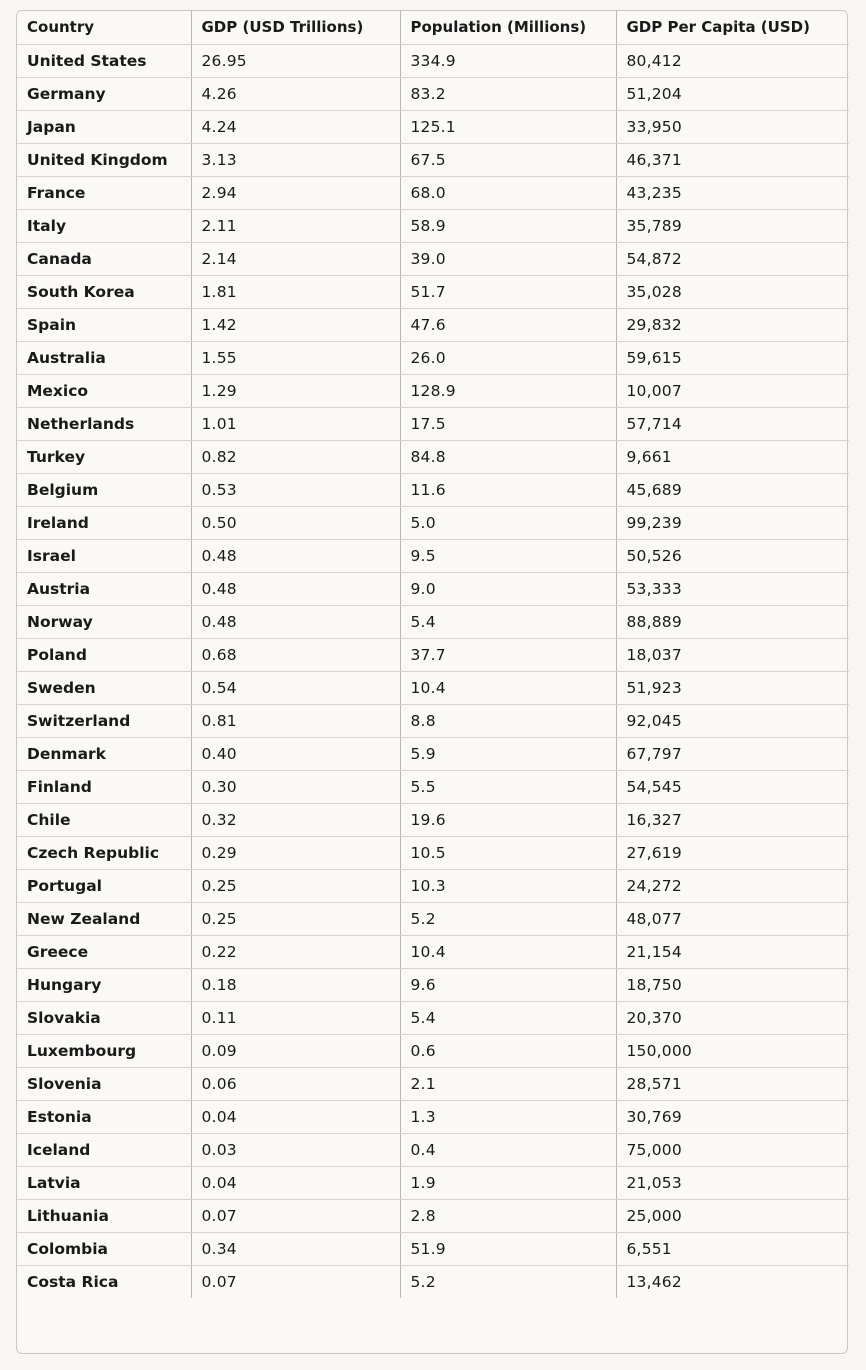 This screenshot has width=866, height=1370. Describe the element at coordinates (296, 160) in the screenshot. I see `cell-gdp: 3.13` at that location.